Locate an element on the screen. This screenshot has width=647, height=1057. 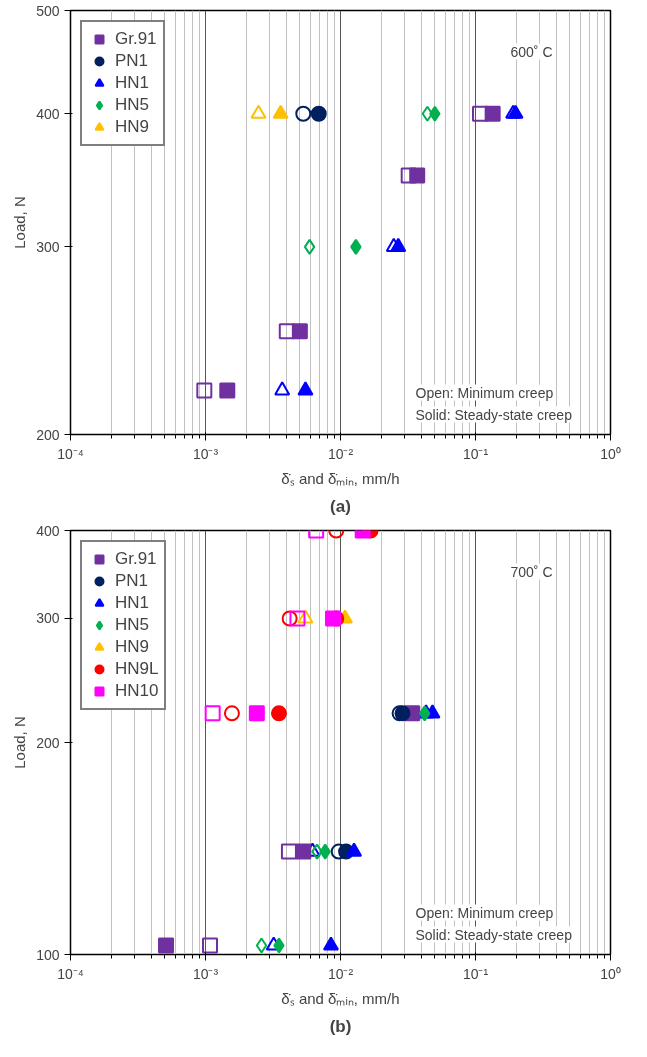
legend-label: HN10 is located at coordinates (137, 691).